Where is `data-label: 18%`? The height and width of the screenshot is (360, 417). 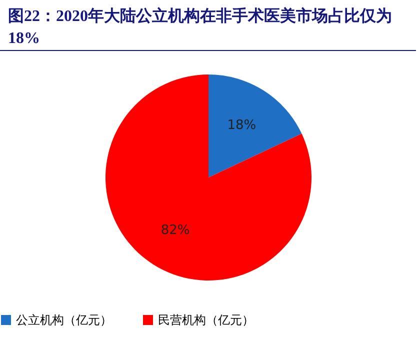 data-label: 18% is located at coordinates (241, 126).